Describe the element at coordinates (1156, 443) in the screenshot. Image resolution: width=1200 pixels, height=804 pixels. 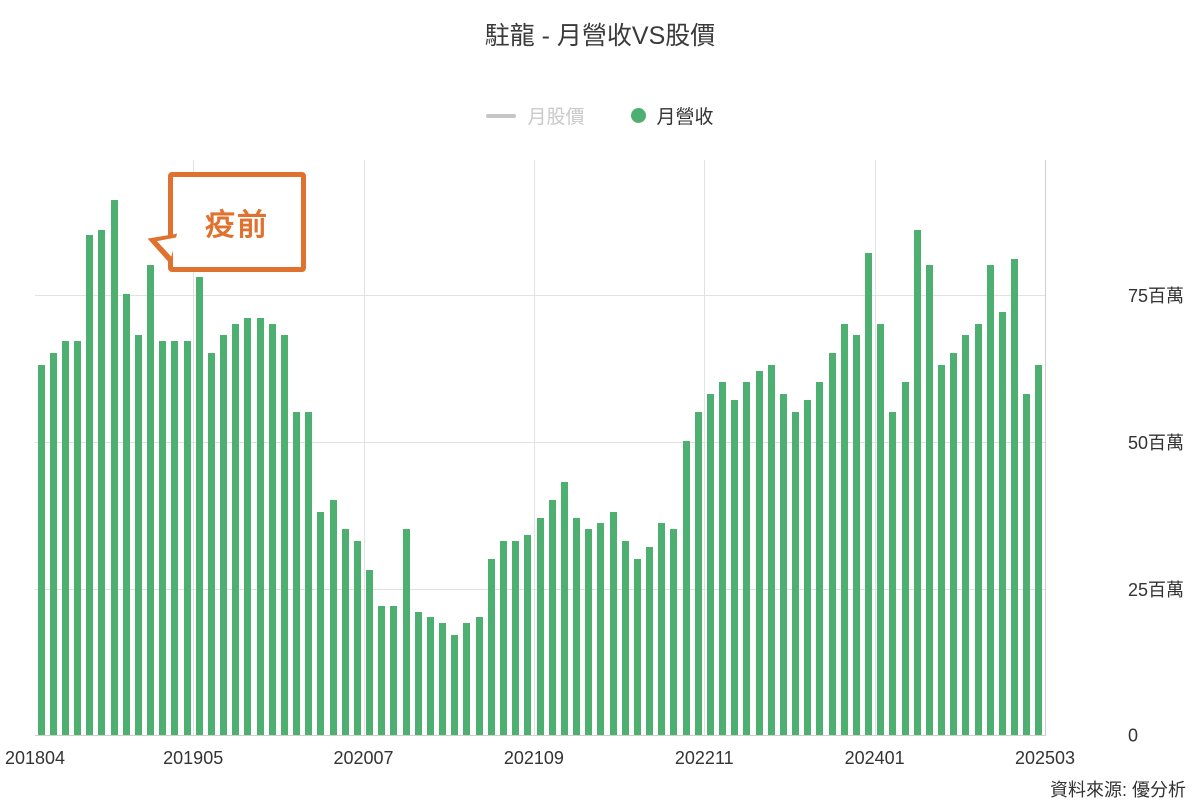
I see `y-axis-label: 50百萬` at that location.